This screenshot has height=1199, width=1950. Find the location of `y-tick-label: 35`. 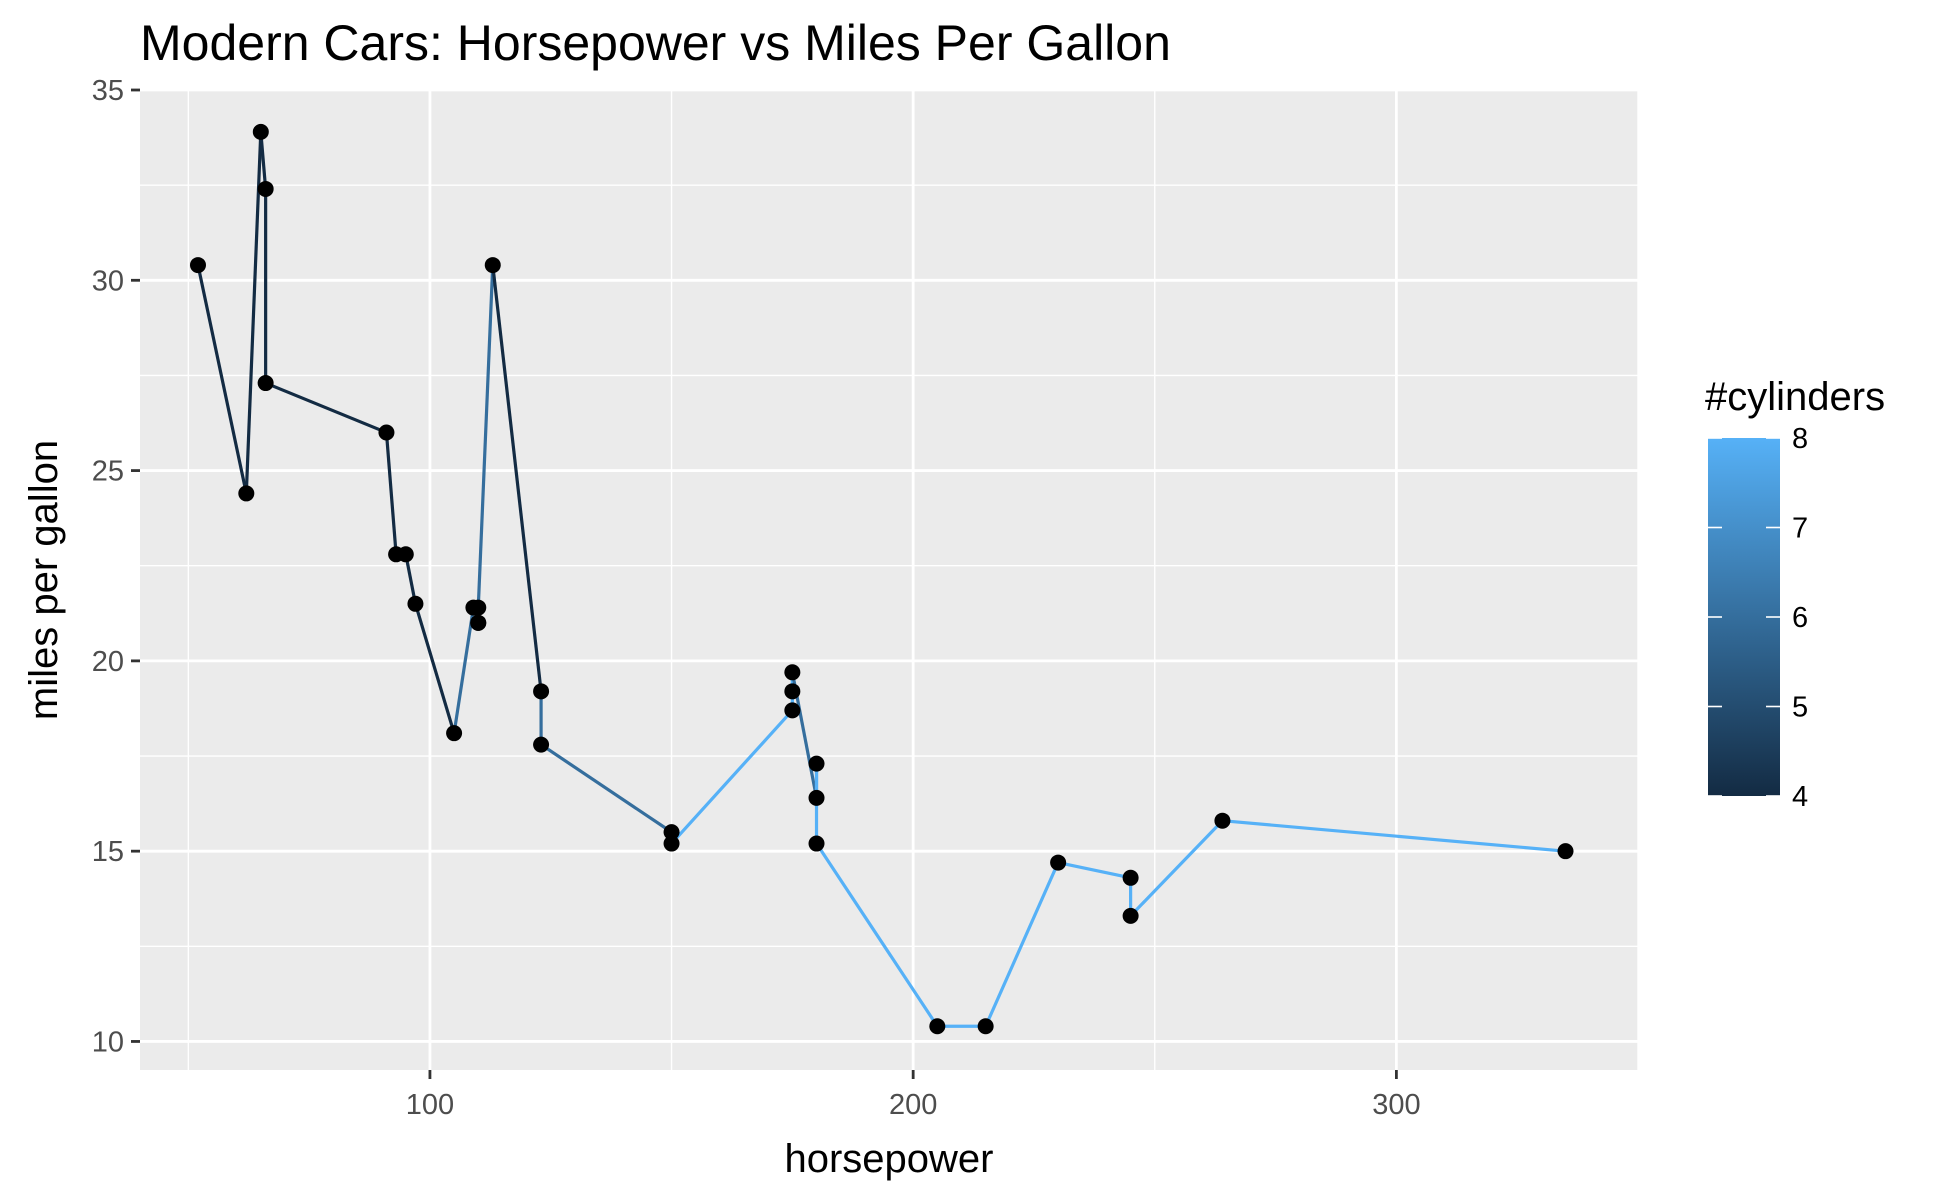

y-tick-label: 35 is located at coordinates (108, 91).